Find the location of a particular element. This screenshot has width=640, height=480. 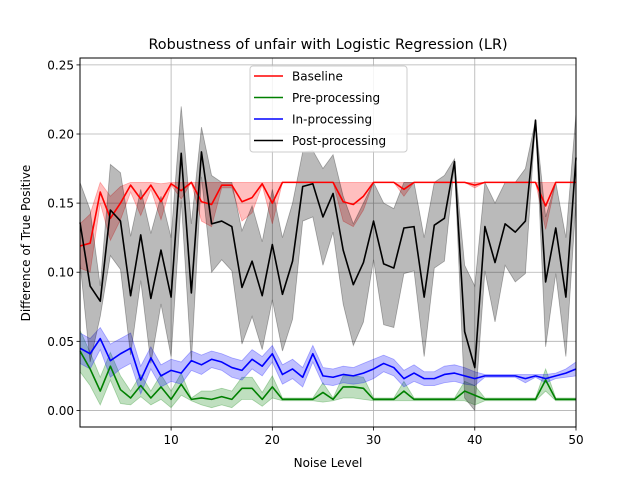

y-tick-label: 0.05 is located at coordinates (60, 342).